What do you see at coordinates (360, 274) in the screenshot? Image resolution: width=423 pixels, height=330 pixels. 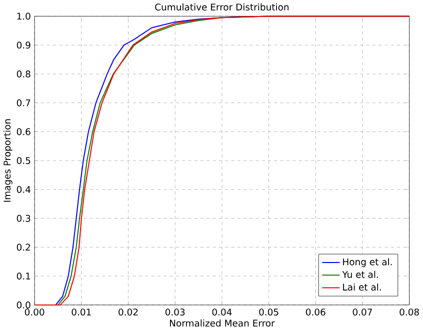 I see `legend-label: Yu et al.` at bounding box center [360, 274].